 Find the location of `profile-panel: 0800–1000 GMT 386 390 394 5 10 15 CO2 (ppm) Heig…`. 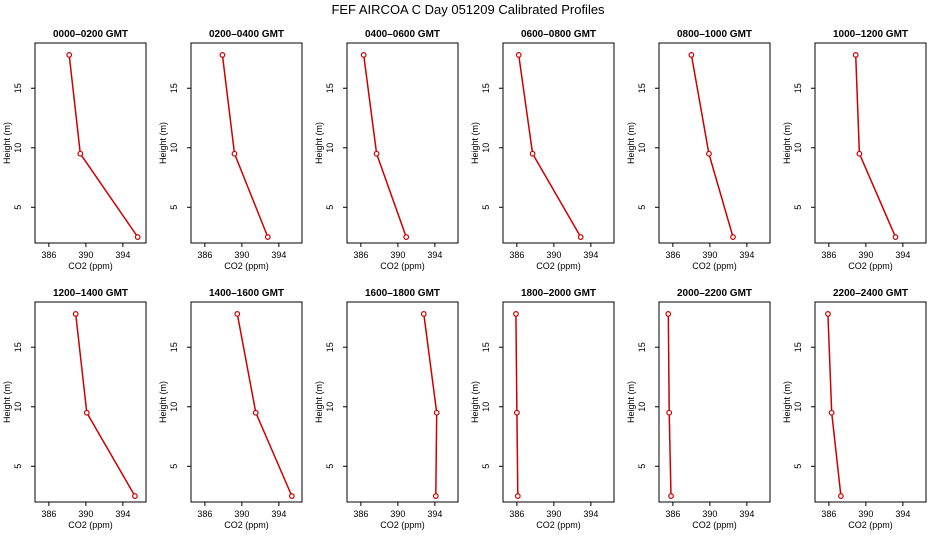

profile-panel: 0800–1000 GMT 386 390 394 5 10 15 CO2 (ppm) Heig… is located at coordinates (698, 150).